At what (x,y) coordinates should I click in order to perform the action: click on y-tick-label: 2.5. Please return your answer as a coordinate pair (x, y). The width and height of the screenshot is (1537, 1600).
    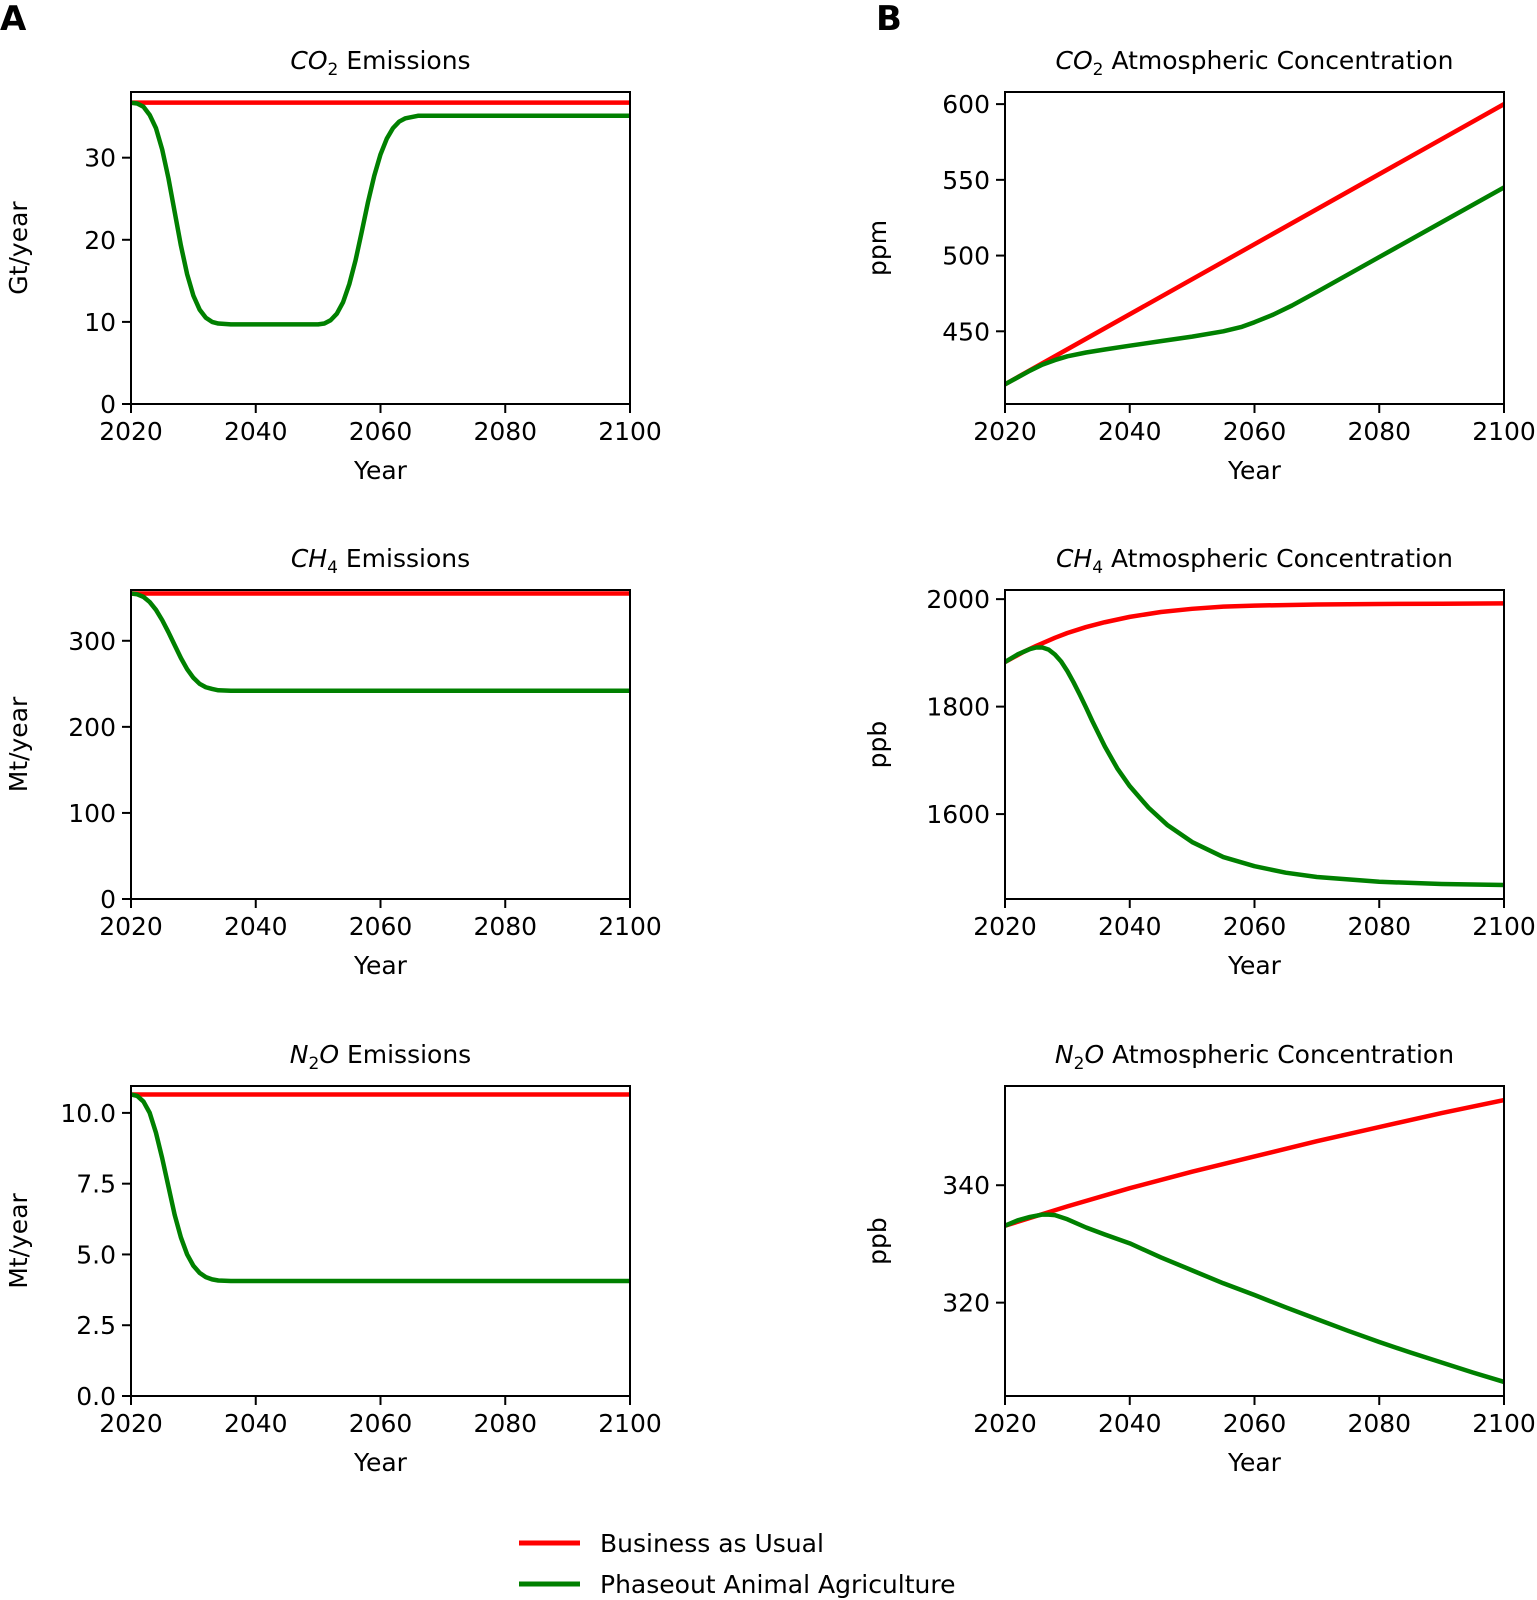
    Looking at the image, I should click on (96, 1325).